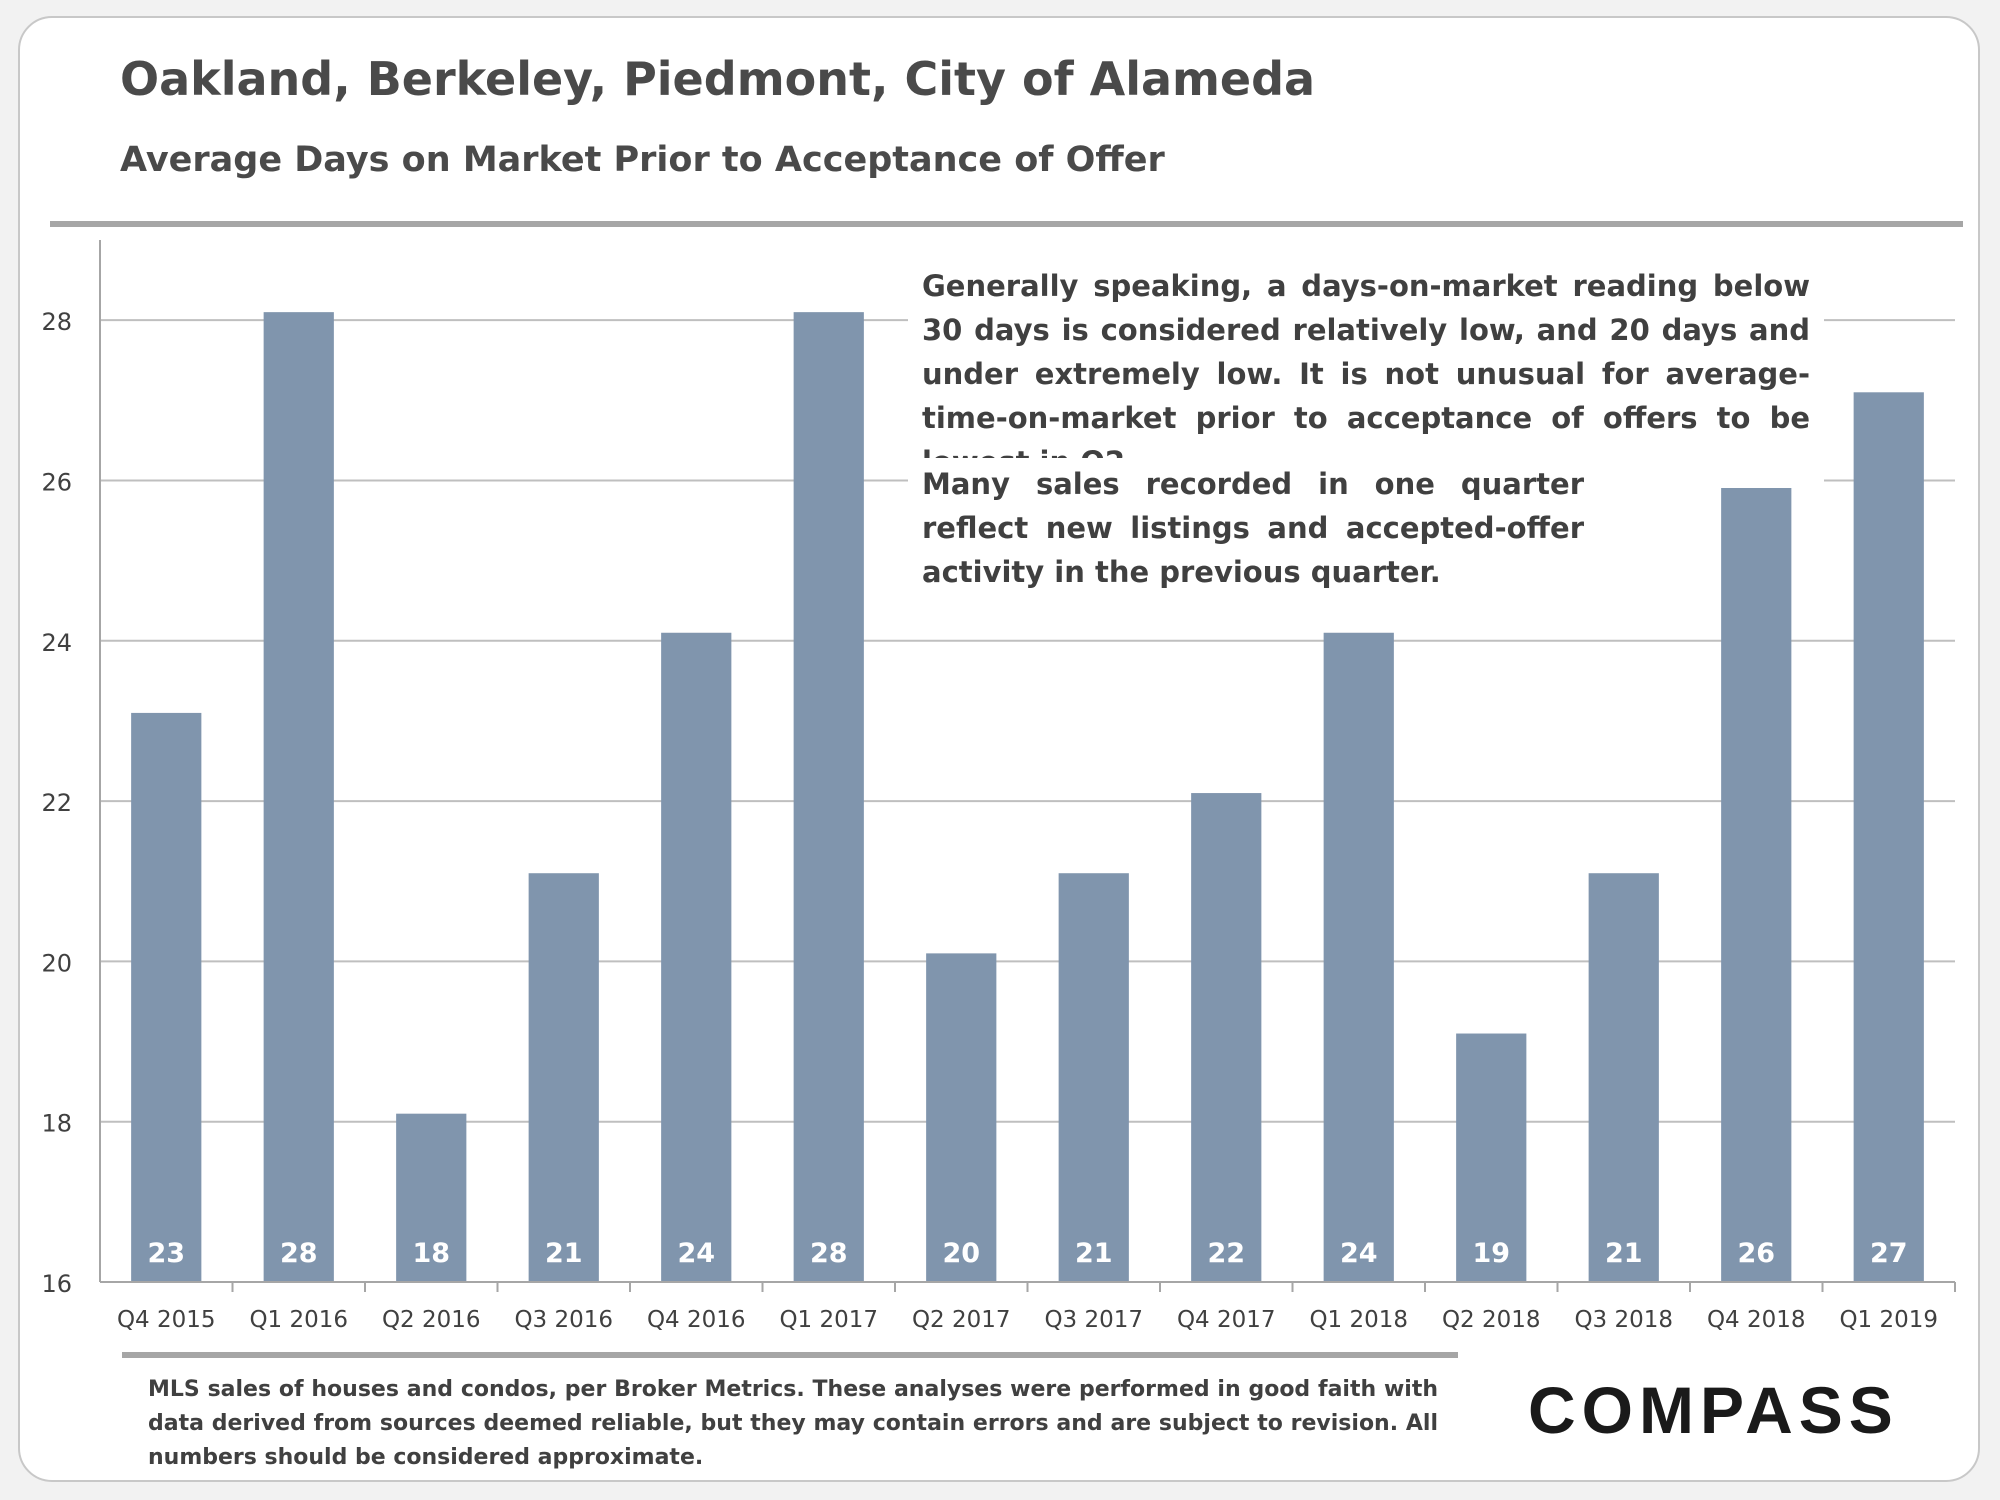 Image resolution: width=2000 pixels, height=1500 pixels. What do you see at coordinates (431, 1197) in the screenshot?
I see `bar-q2-2016` at bounding box center [431, 1197].